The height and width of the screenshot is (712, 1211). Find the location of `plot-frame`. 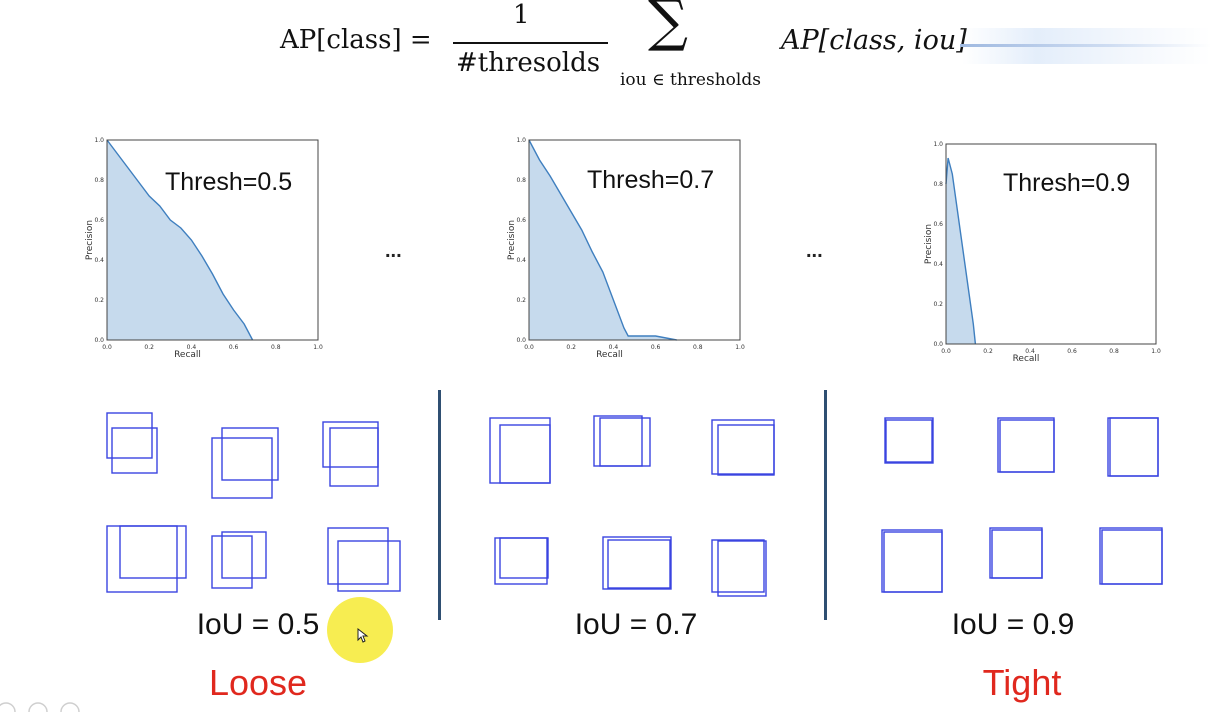

plot-frame is located at coordinates (1051, 244).